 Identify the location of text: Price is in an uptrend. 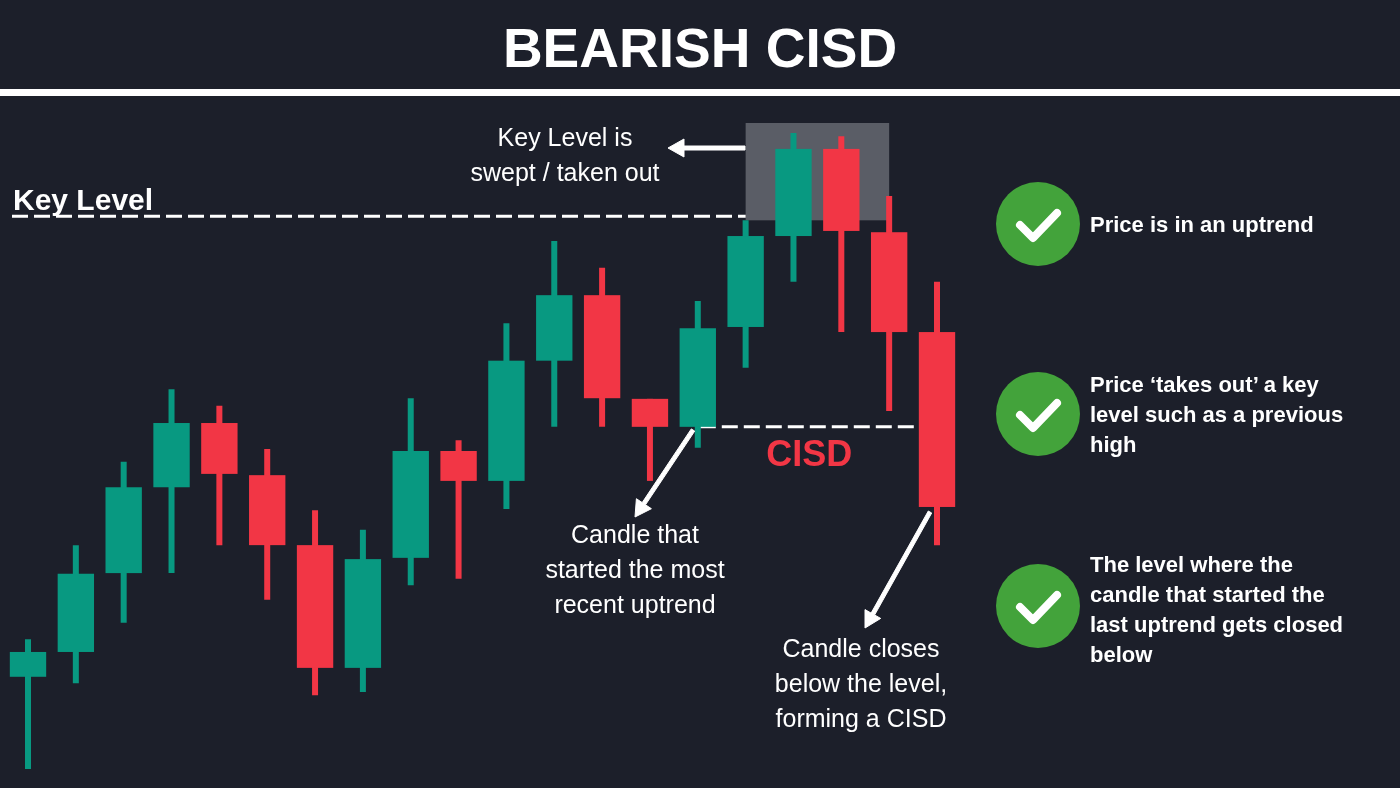
(1202, 224).